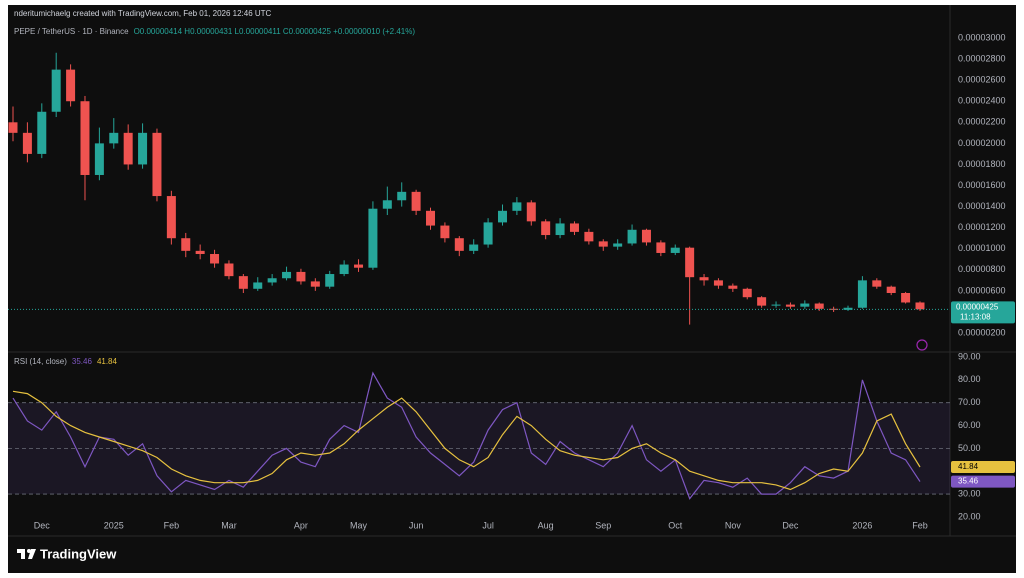  Describe the element at coordinates (107, 361) in the screenshot. I see `rsi-ma-value: 41.84` at that location.